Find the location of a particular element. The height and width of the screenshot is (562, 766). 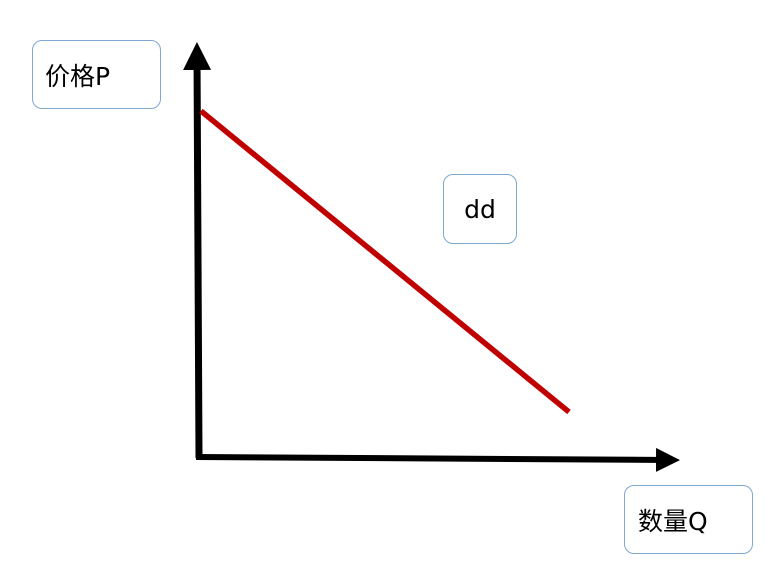

demand-curve-label: dd is located at coordinates (480, 209).